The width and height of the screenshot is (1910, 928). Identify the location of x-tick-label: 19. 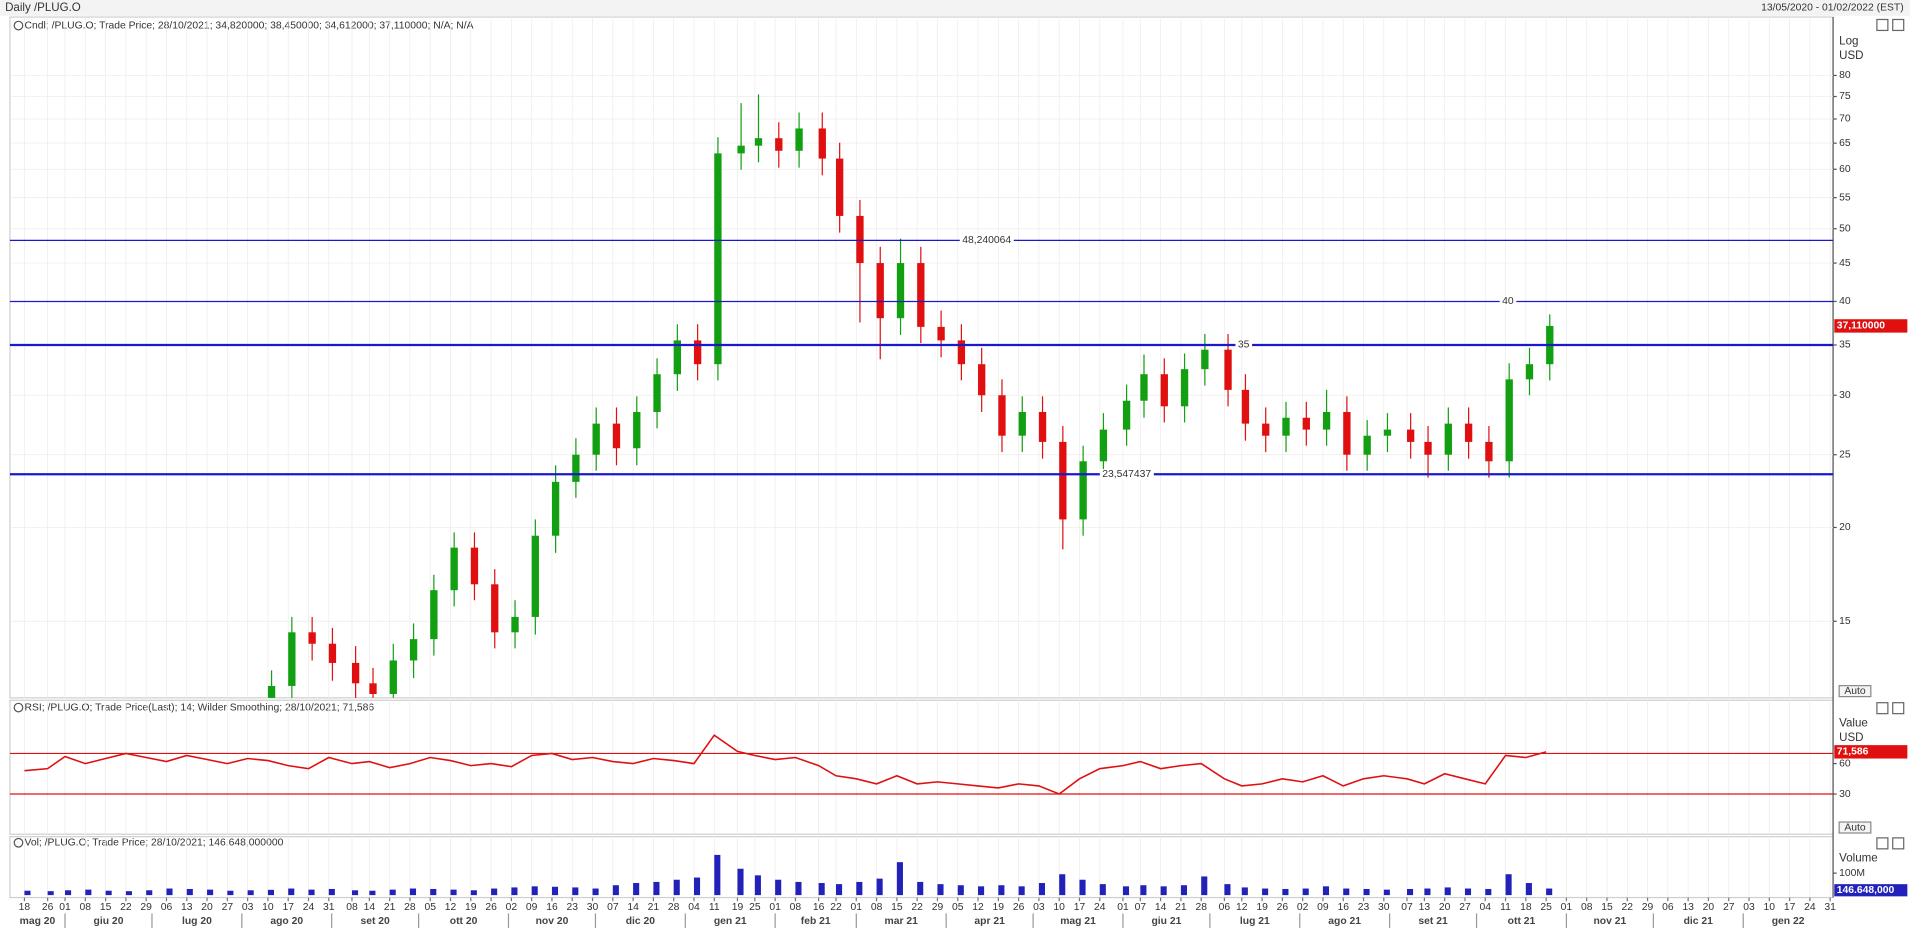
(471, 907).